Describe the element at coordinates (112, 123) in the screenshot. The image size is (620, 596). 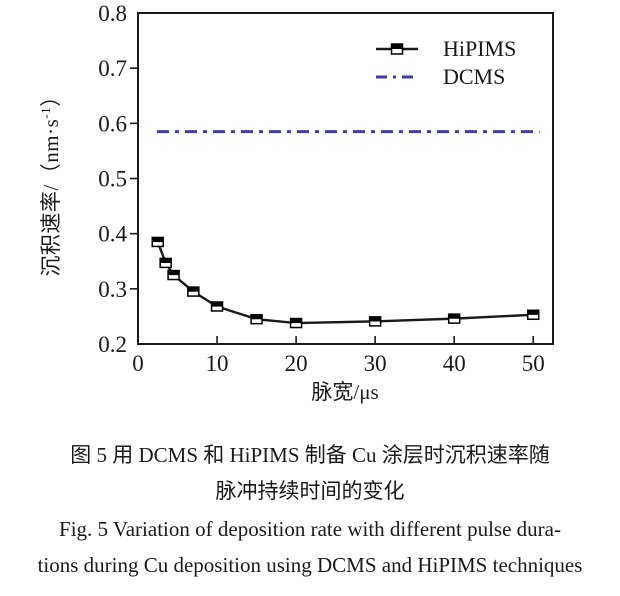
I see `y-tick-label: 0.6` at that location.